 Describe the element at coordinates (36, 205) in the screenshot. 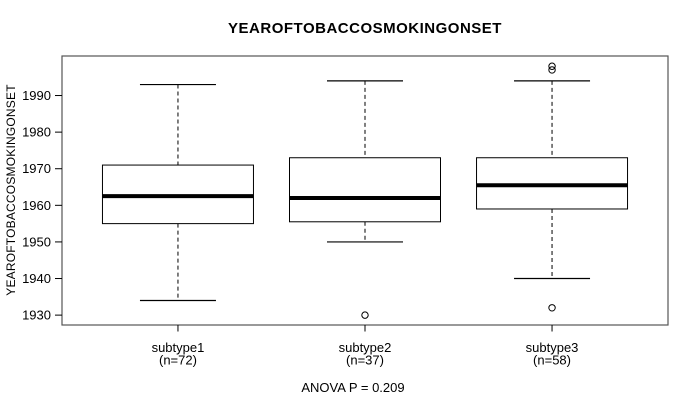

I see `y-tick-label: 1960` at that location.